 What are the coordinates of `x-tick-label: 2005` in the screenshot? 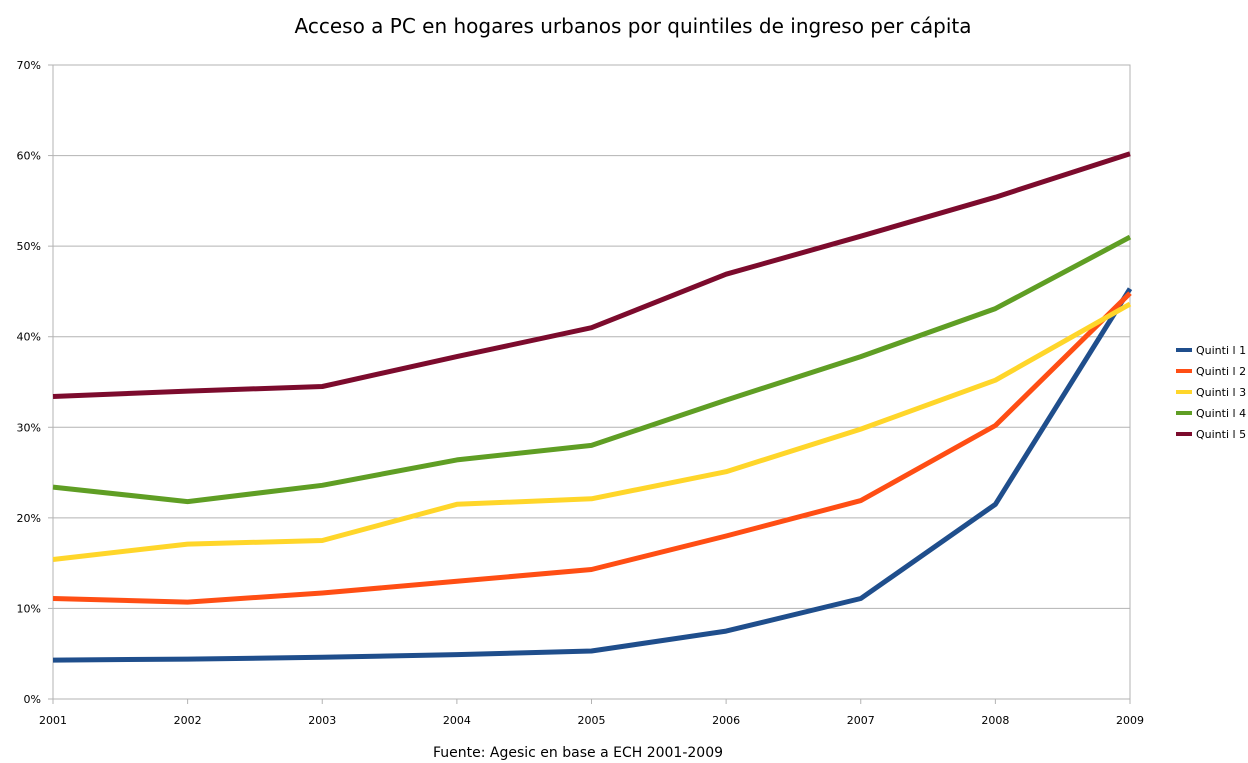 It's located at (592, 720).